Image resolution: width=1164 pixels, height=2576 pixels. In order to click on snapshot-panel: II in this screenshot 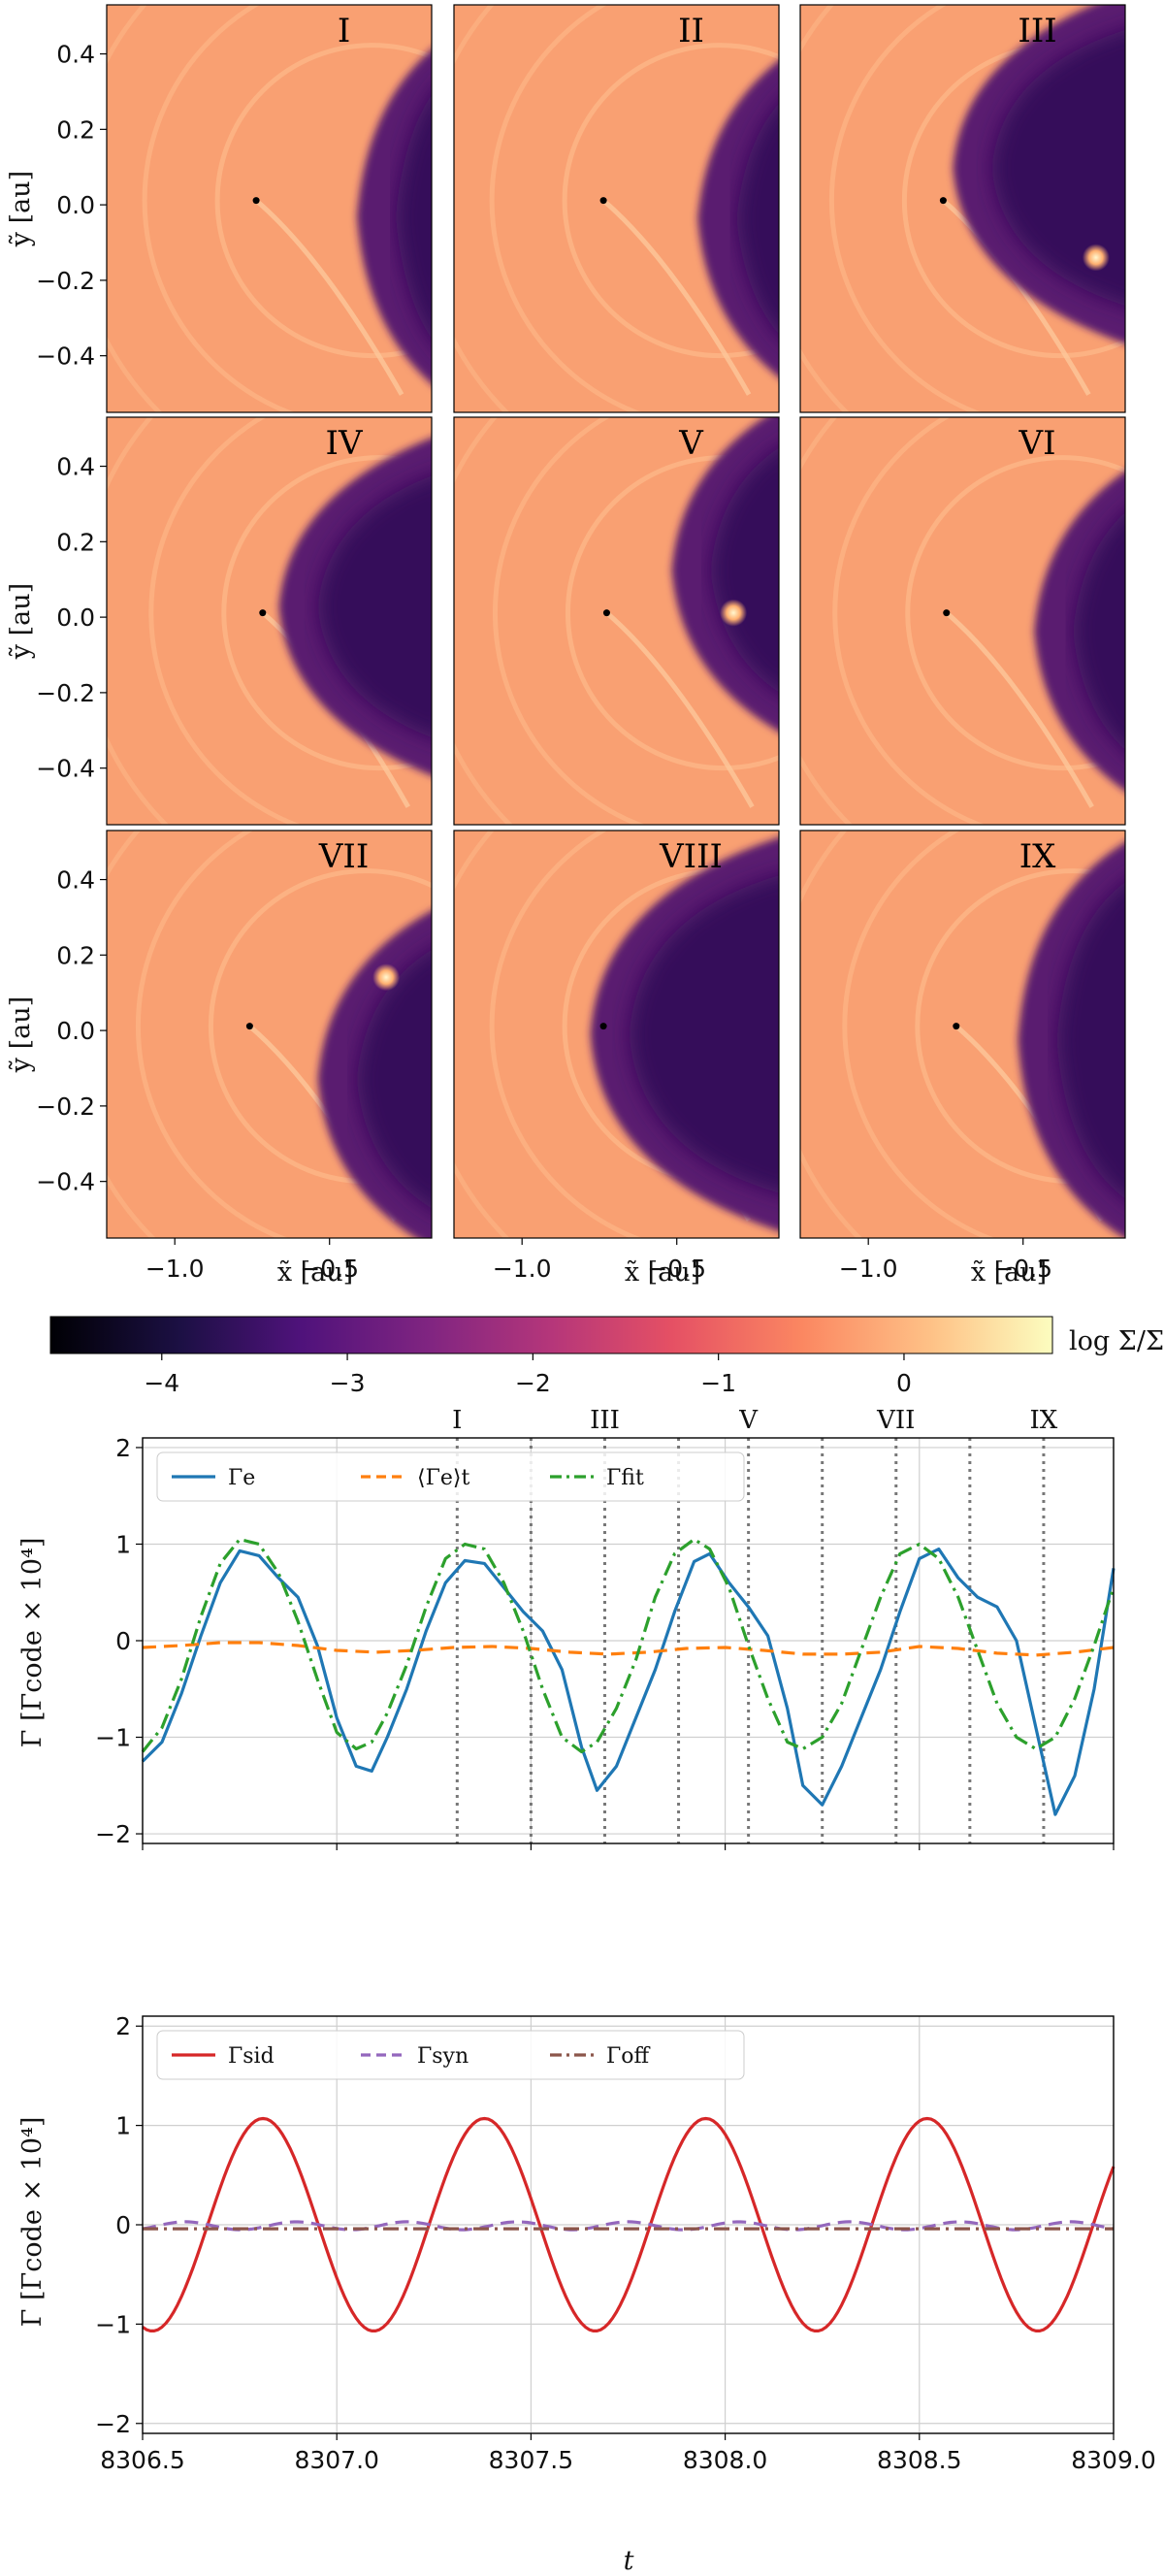, I will do `click(616, 208)`.